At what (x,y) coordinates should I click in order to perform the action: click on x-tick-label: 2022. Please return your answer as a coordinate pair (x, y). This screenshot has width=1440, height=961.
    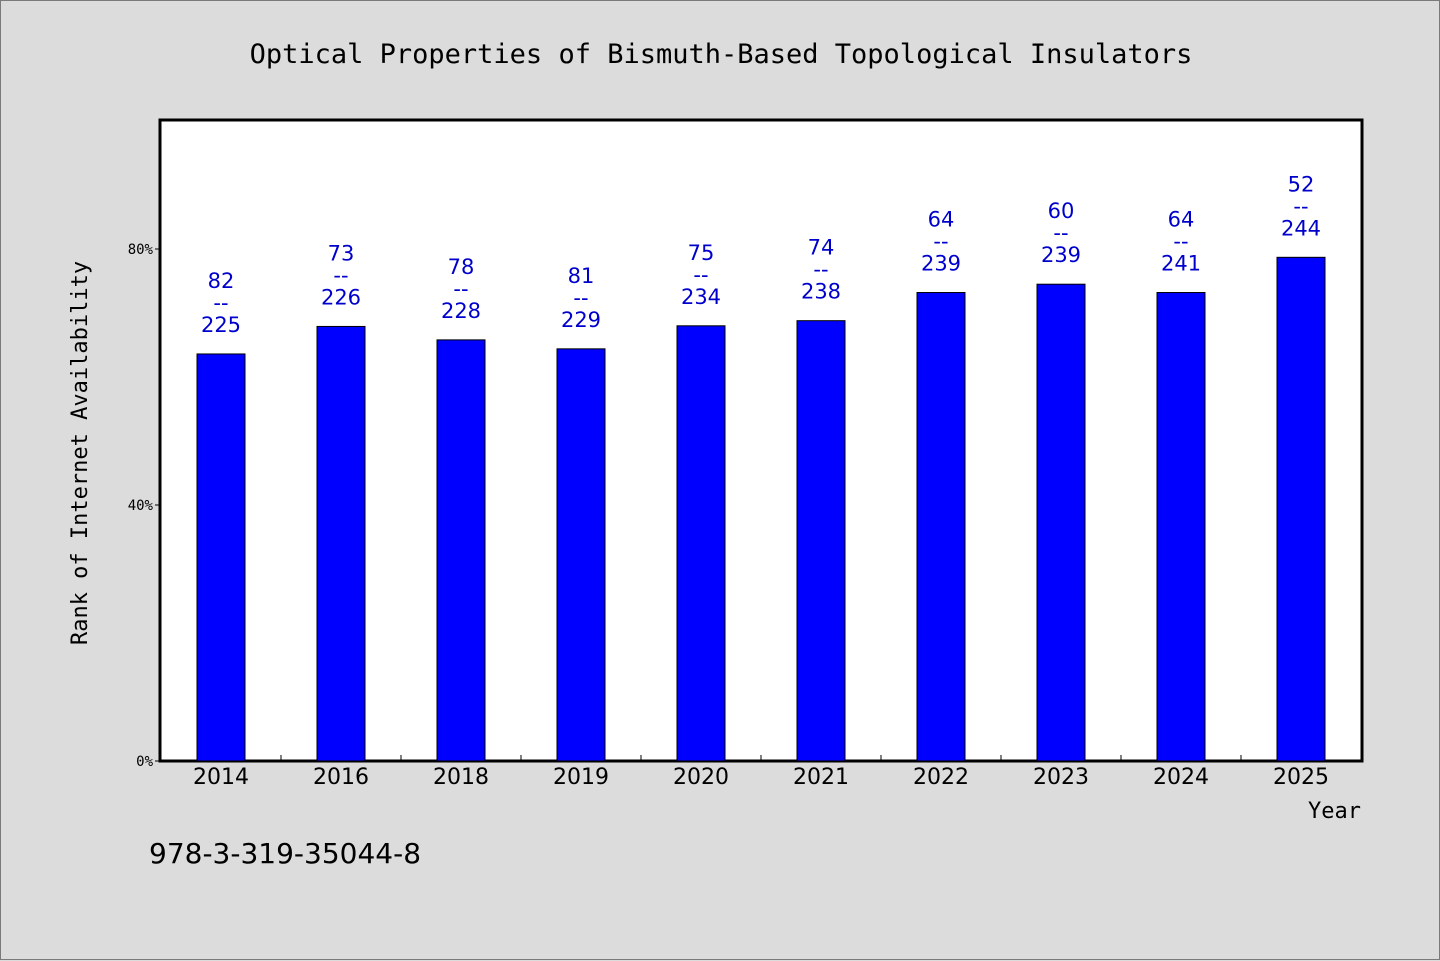
    Looking at the image, I should click on (941, 777).